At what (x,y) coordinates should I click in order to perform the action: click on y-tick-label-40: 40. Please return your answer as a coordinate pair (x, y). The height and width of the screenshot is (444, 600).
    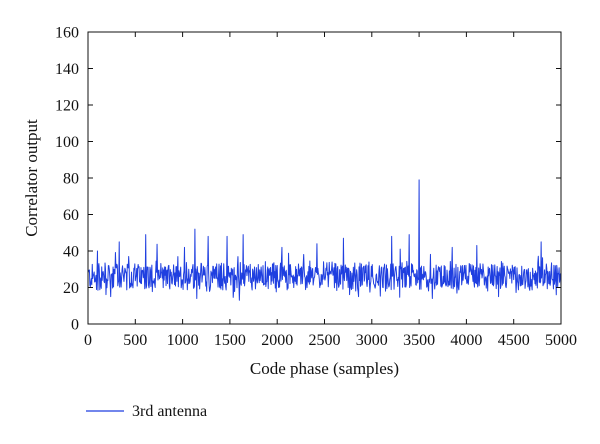
    Looking at the image, I should click on (71, 252).